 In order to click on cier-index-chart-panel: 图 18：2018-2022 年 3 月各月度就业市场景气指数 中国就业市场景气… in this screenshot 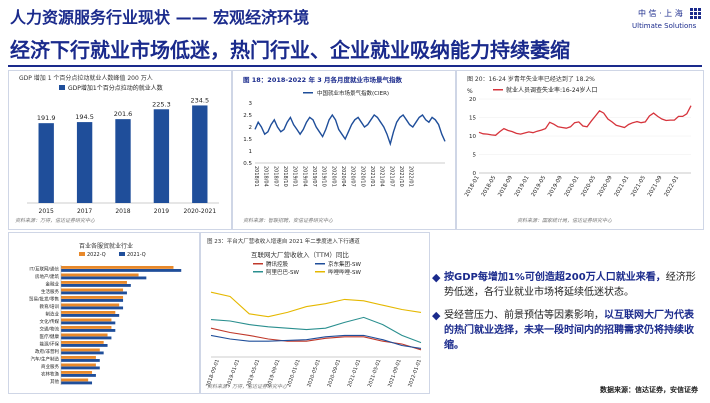, I will do `click(344, 150)`.